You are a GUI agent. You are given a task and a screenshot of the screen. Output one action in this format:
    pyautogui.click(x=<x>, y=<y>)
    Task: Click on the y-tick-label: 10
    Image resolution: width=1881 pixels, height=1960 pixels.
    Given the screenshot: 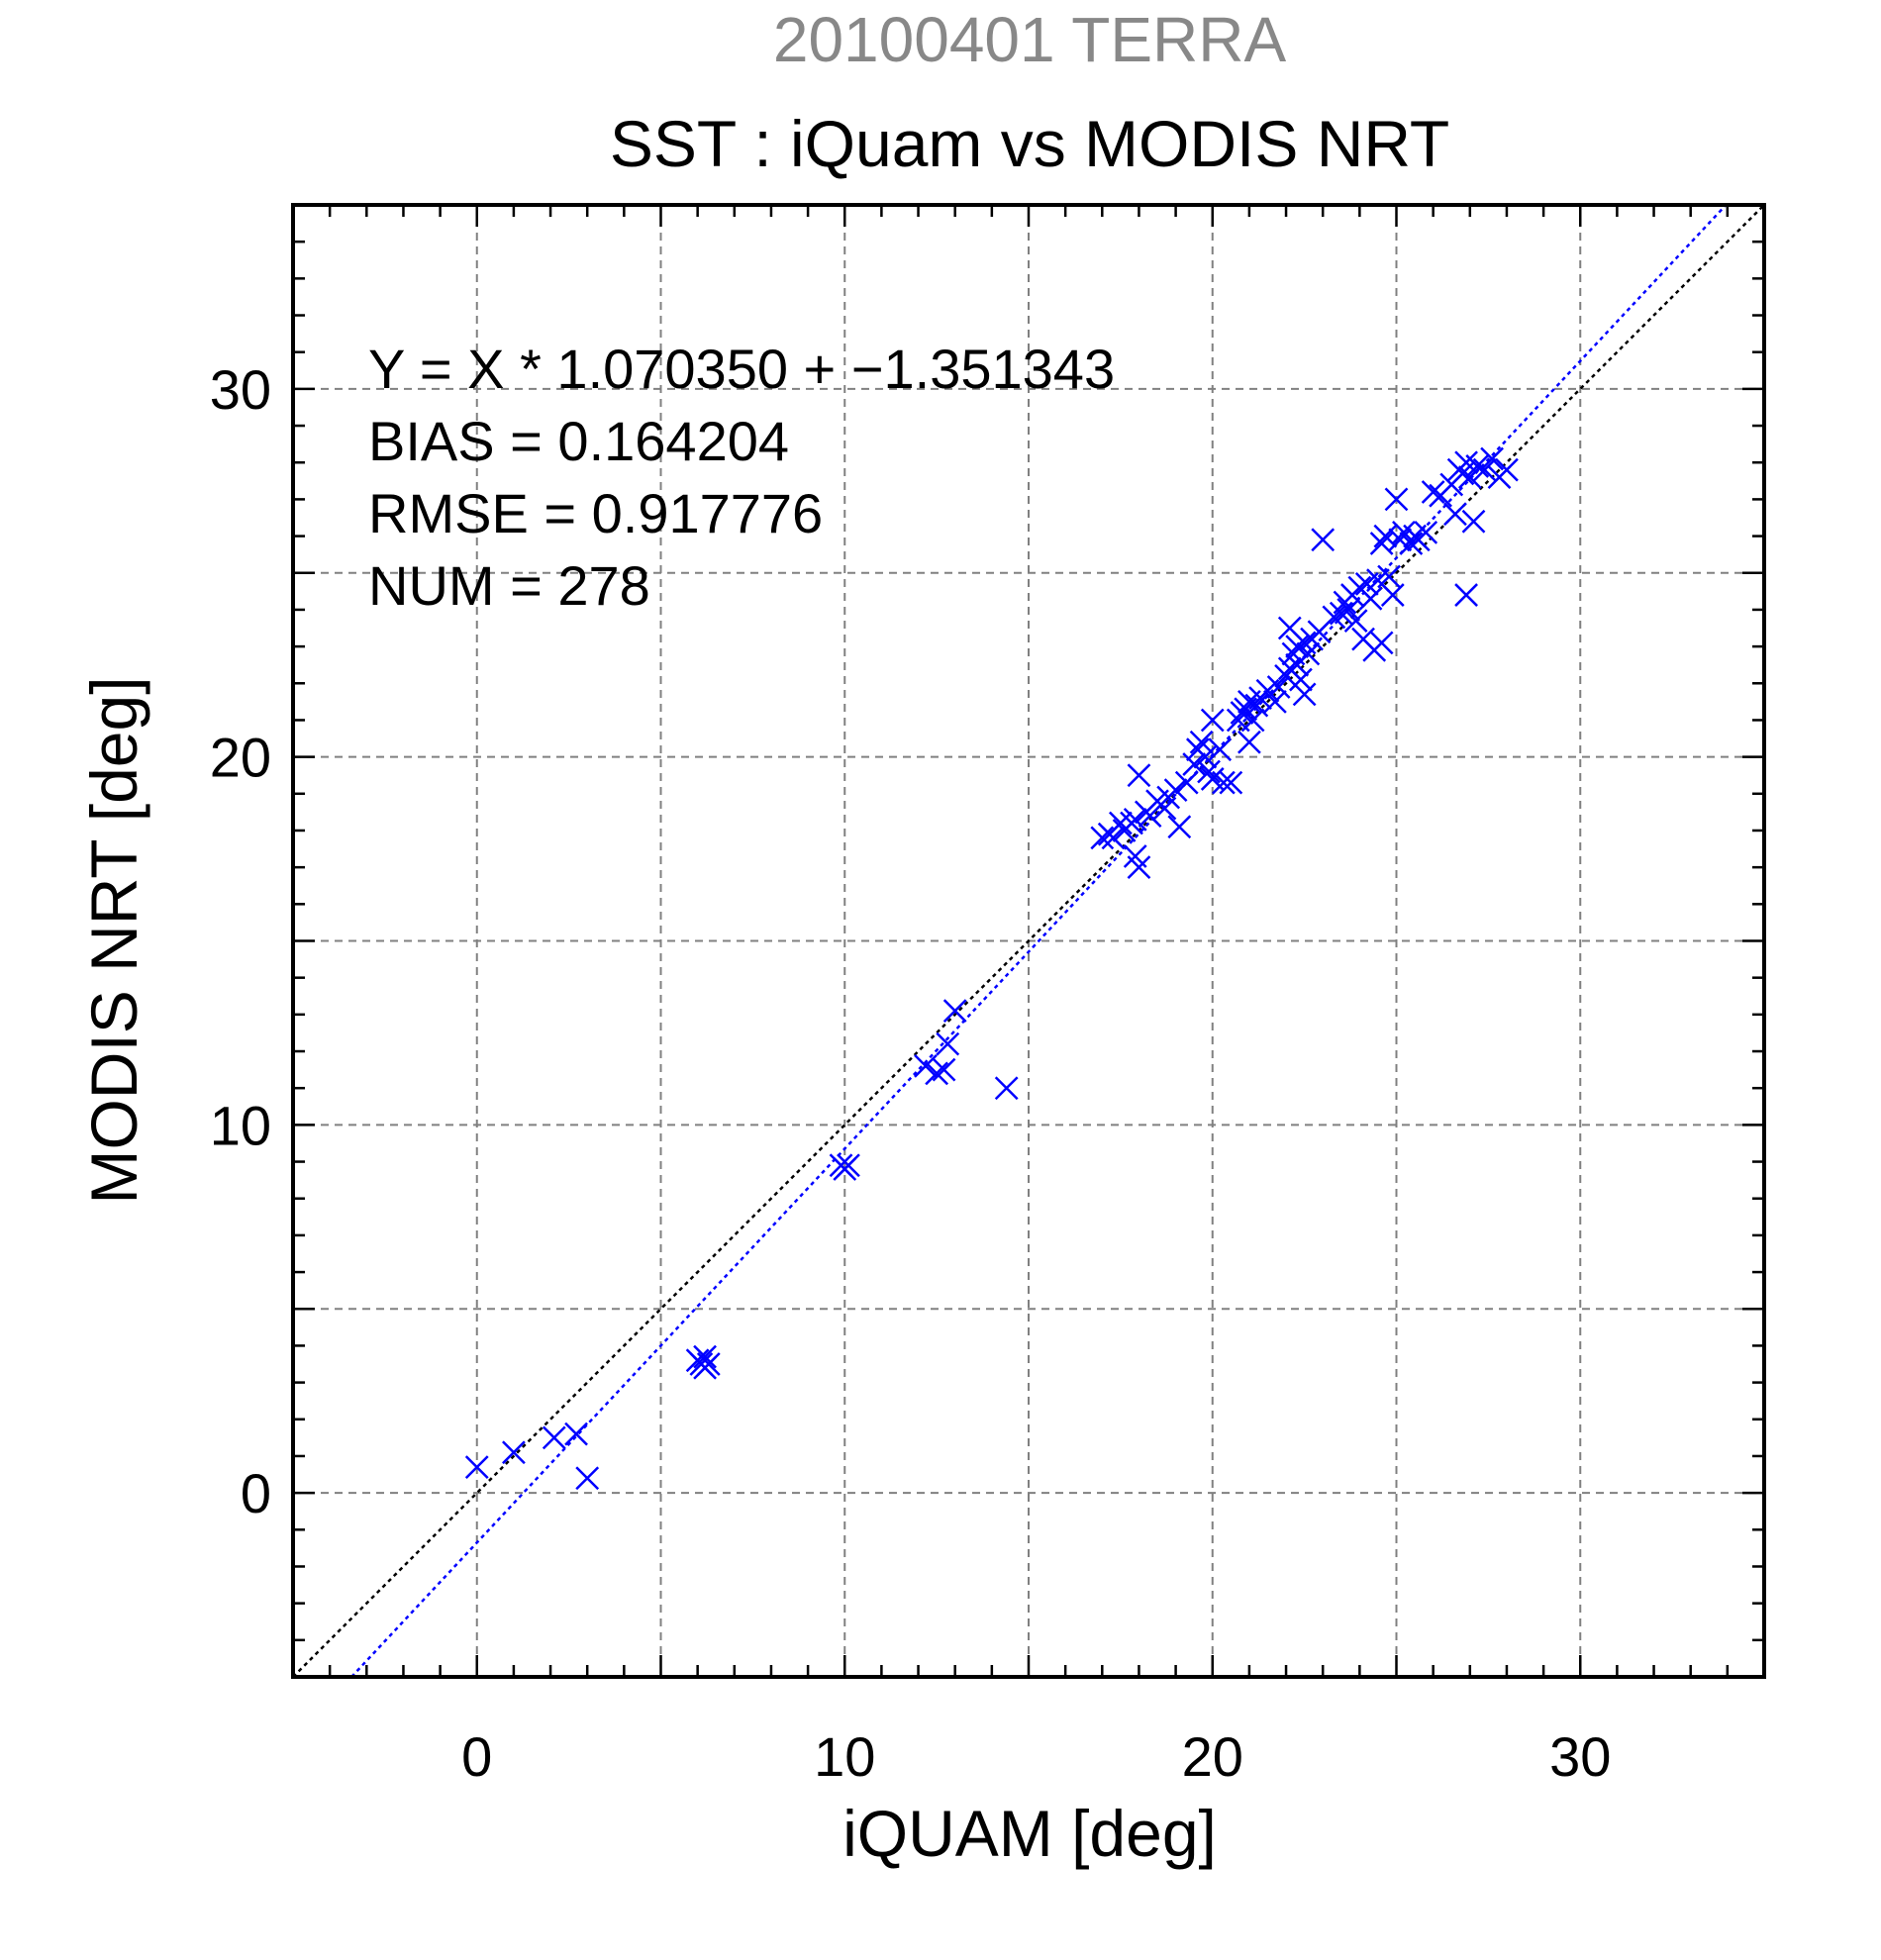 What is the action you would take?
    pyautogui.click(x=241, y=1125)
    